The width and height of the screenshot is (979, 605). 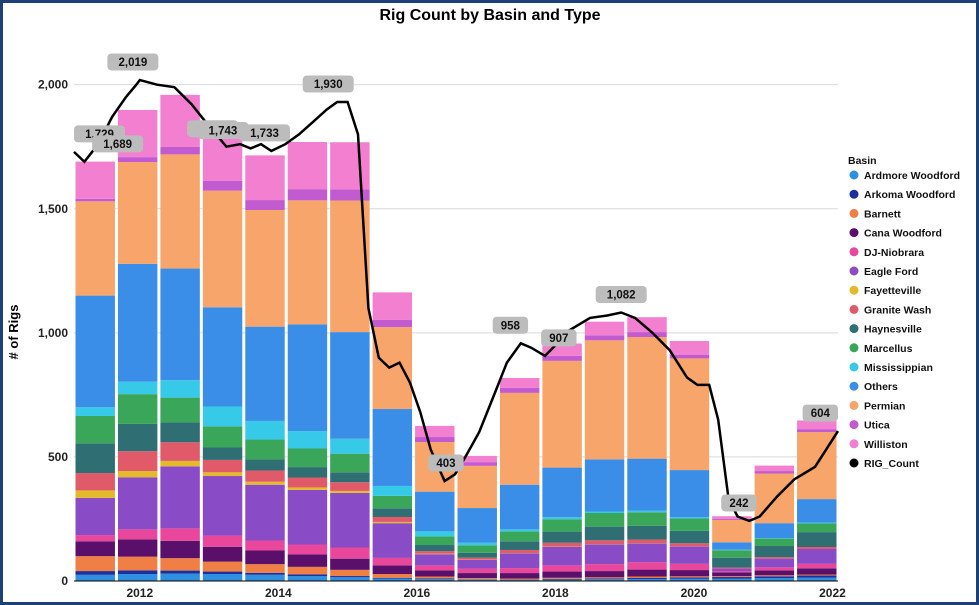 I want to click on x-tick-label: 2018, so click(x=555, y=593).